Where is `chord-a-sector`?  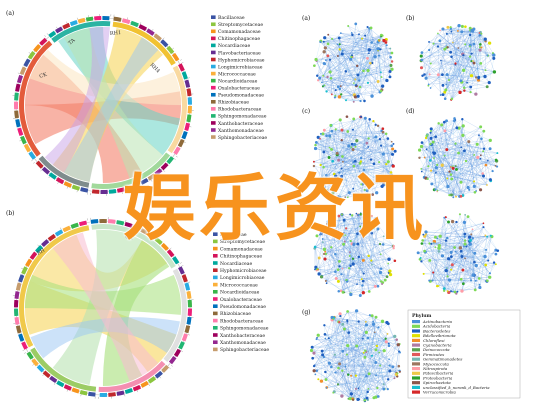
chord-a-sector is located at coordinates (35, 98).